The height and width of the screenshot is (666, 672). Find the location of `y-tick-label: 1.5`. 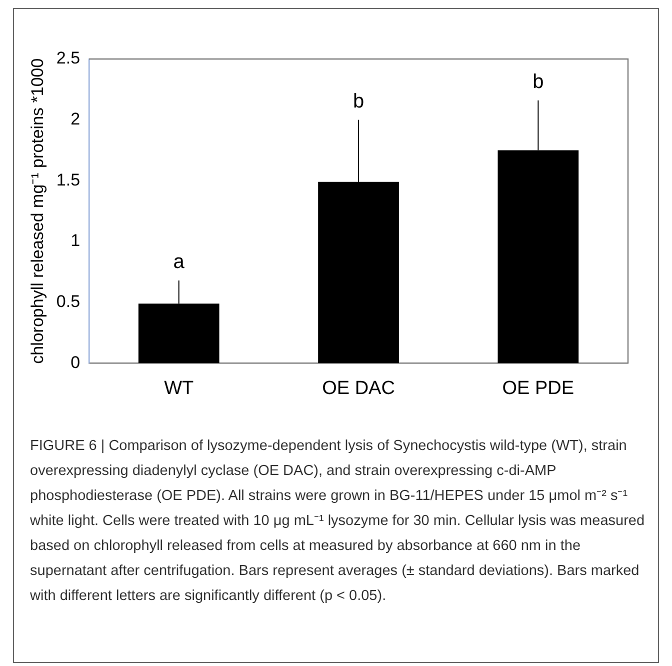

y-tick-label: 1.5 is located at coordinates (68, 180).